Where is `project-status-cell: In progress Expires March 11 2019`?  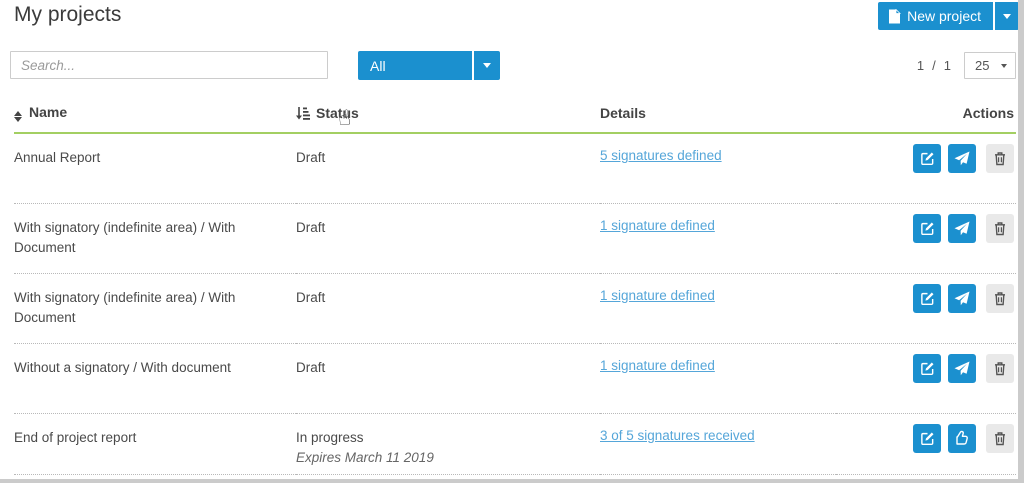 project-status-cell: In progress Expires March 11 2019 is located at coordinates (448, 444).